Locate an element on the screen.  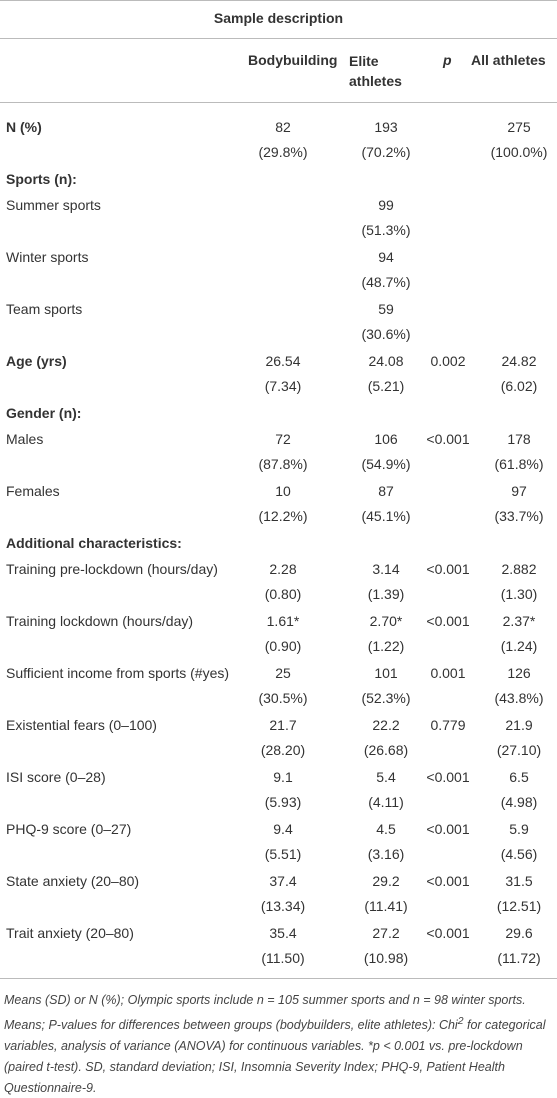
row-label: Winter sports is located at coordinates (47, 257).